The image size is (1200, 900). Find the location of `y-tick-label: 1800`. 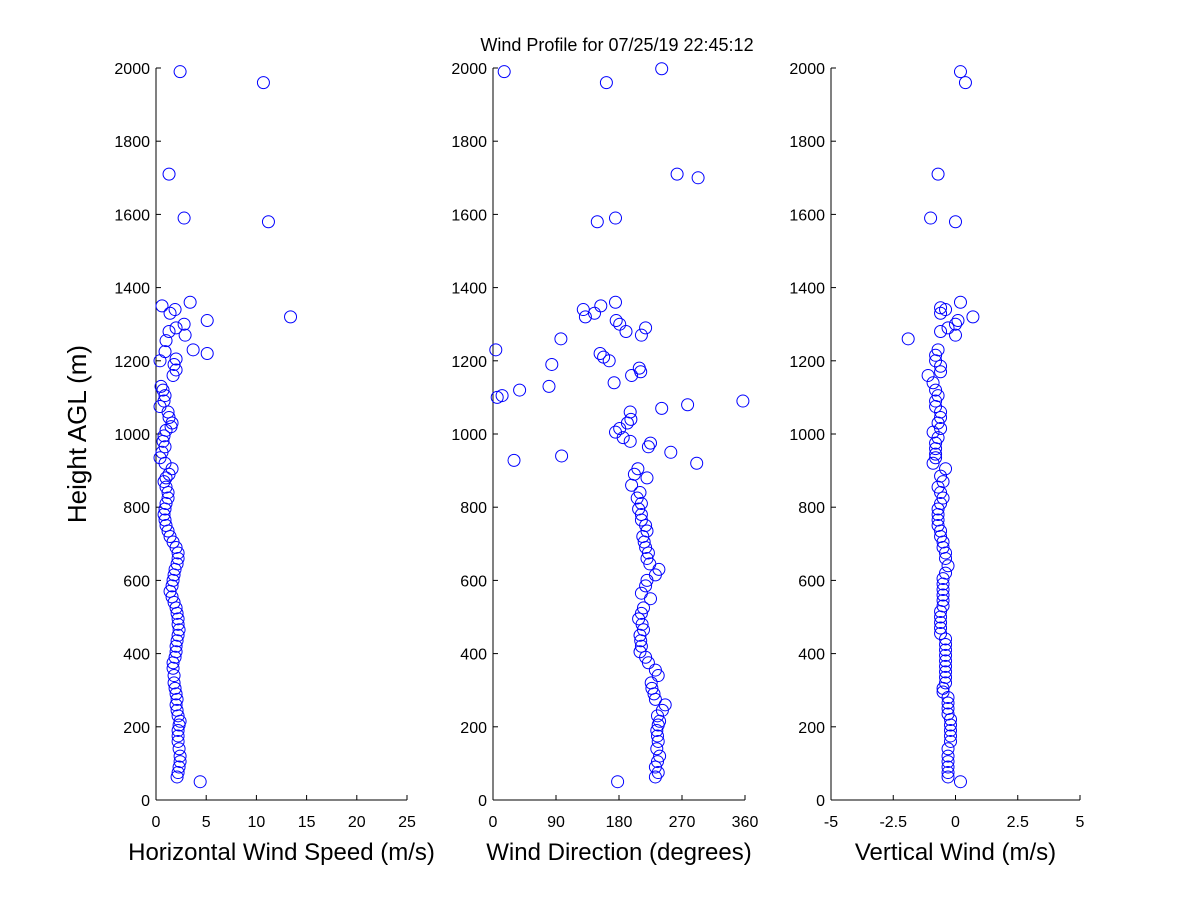

y-tick-label: 1800 is located at coordinates (807, 142).